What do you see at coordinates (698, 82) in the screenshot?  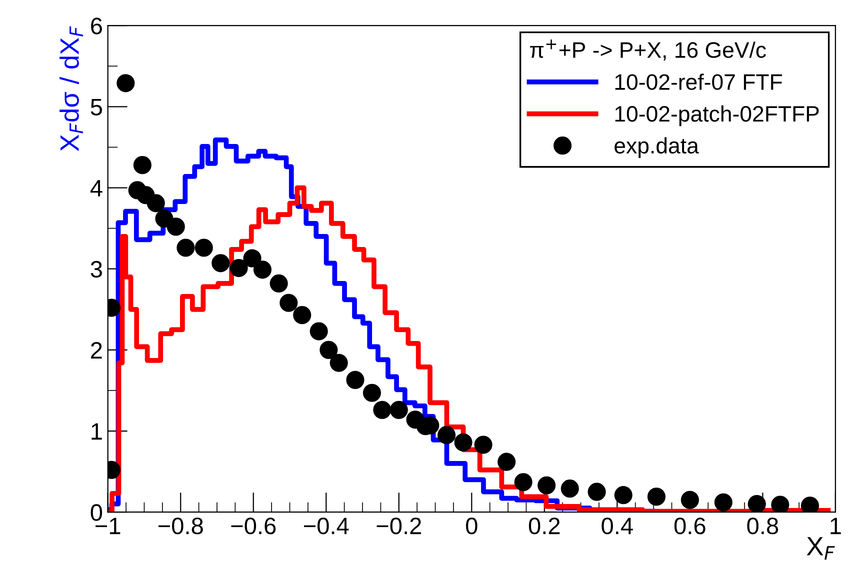 I see `legend-label: 10-02-ref-07 FTF` at bounding box center [698, 82].